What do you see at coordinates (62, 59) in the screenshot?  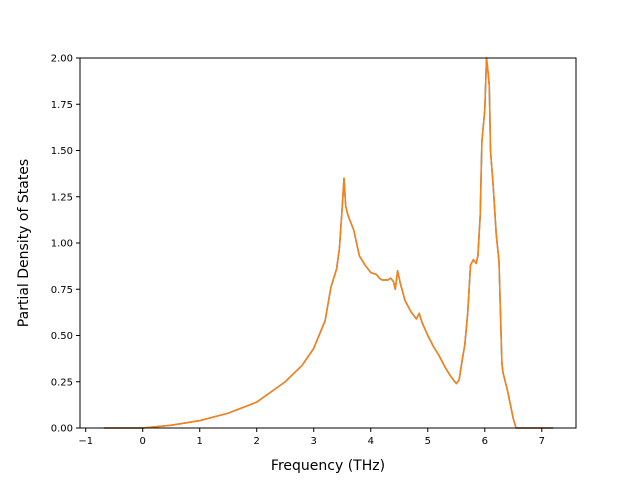 I see `y-tick-label: 2.00` at bounding box center [62, 59].